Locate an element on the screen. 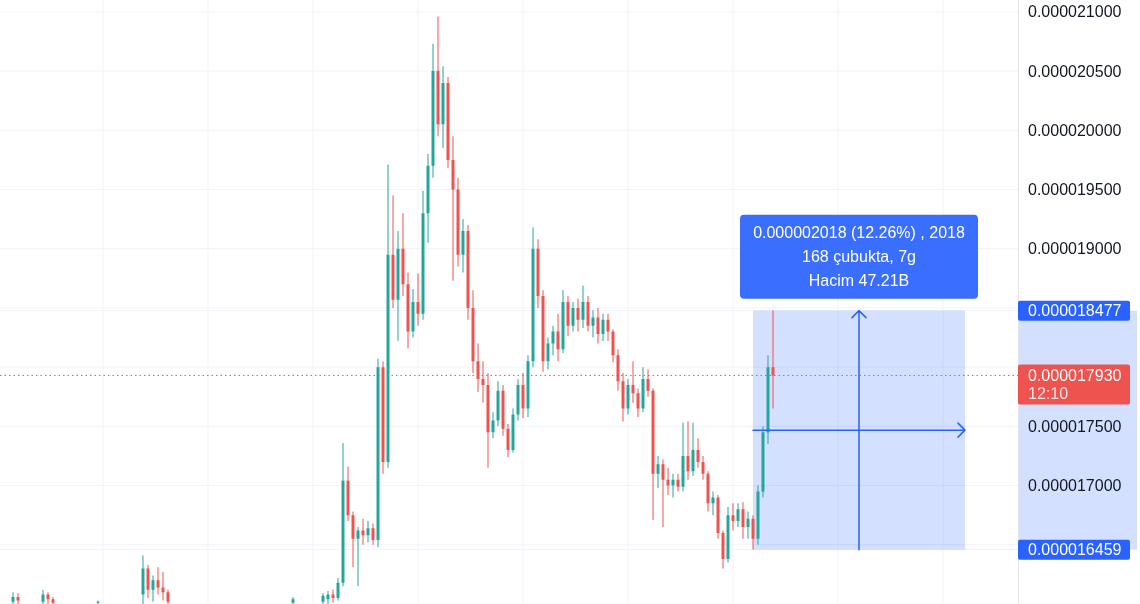 The height and width of the screenshot is (604, 1140). y-tick-label: 0.000017500 is located at coordinates (1075, 426).